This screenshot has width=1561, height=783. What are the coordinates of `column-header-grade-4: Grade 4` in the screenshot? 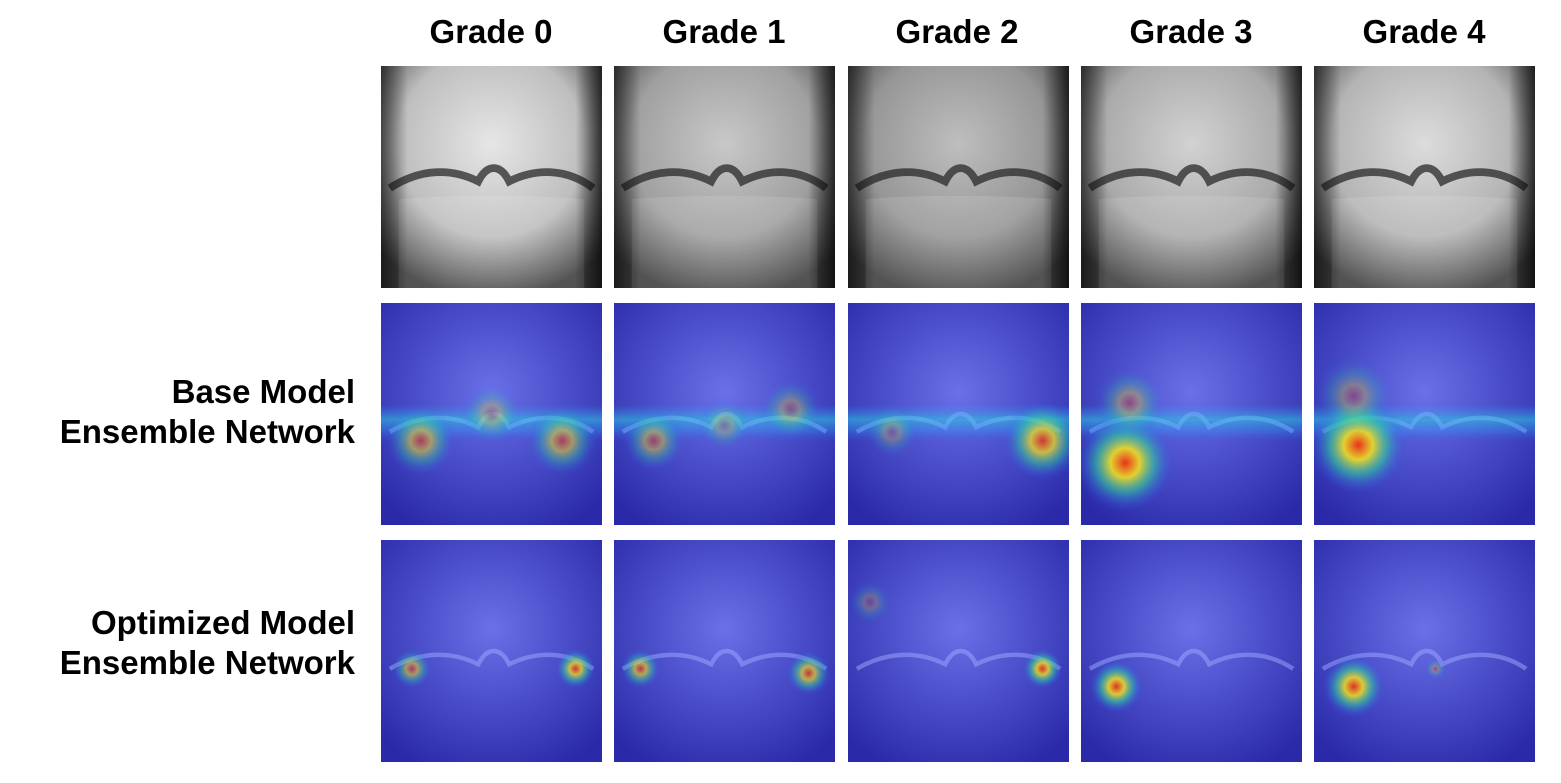 It's located at (1424, 31).